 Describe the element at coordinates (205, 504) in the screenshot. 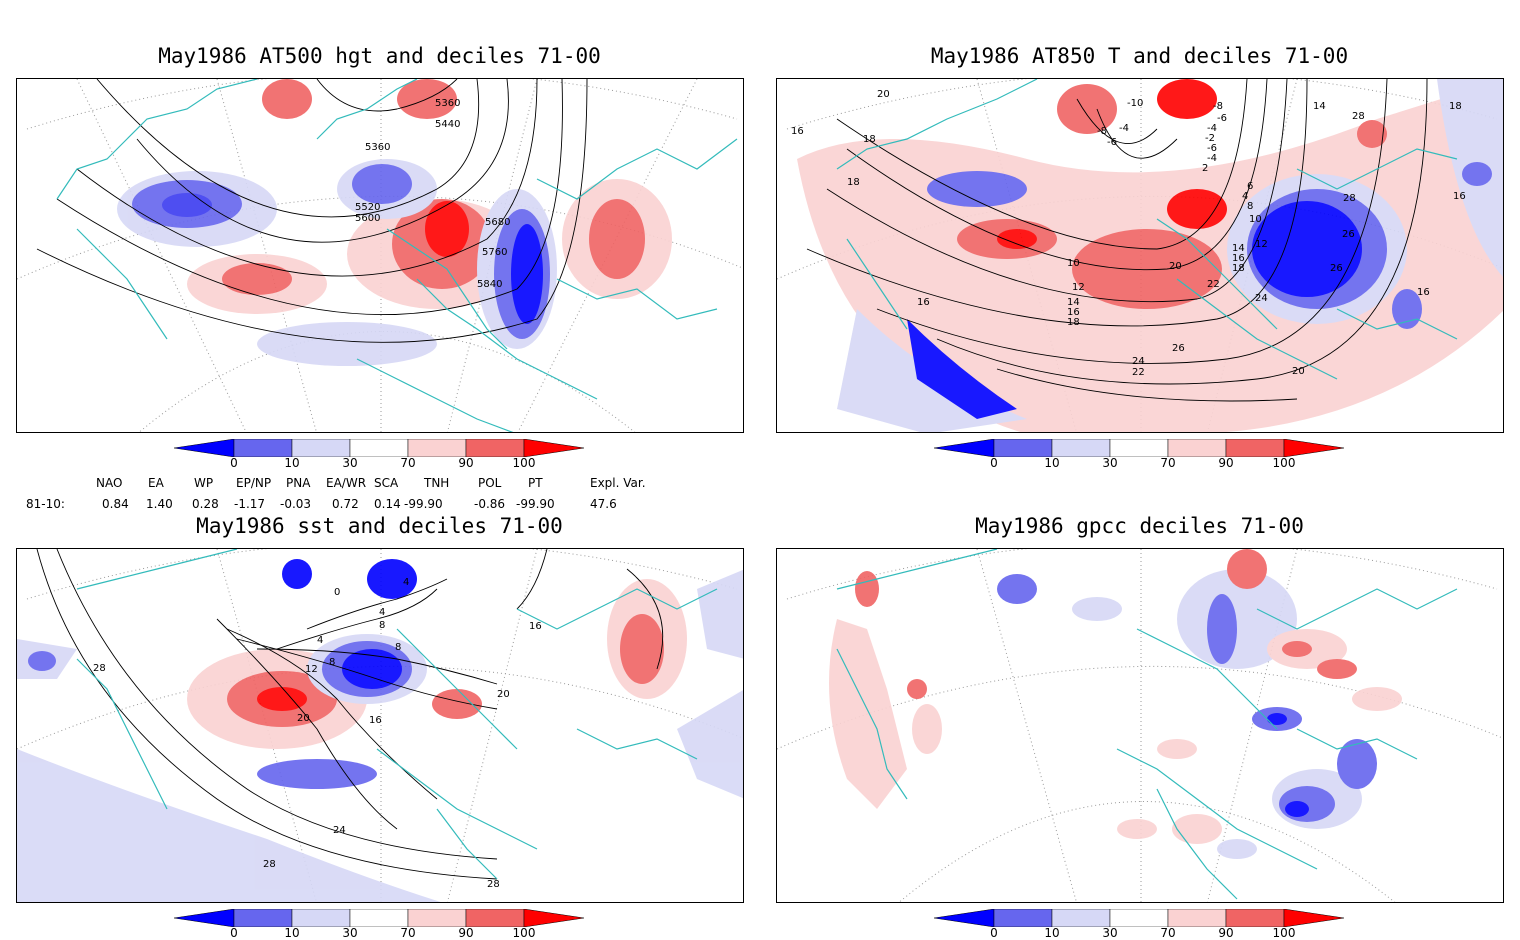

I see `index-value: 0.28` at that location.